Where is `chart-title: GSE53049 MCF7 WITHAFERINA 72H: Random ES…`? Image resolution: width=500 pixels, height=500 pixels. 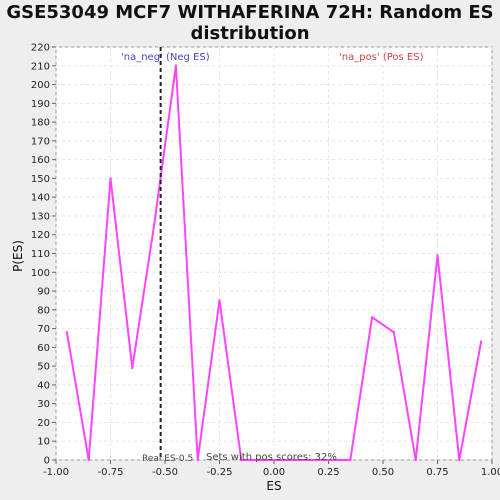
chart-title: GSE53049 MCF7 WITHAFERINA 72H: Random ES… is located at coordinates (250, 23).